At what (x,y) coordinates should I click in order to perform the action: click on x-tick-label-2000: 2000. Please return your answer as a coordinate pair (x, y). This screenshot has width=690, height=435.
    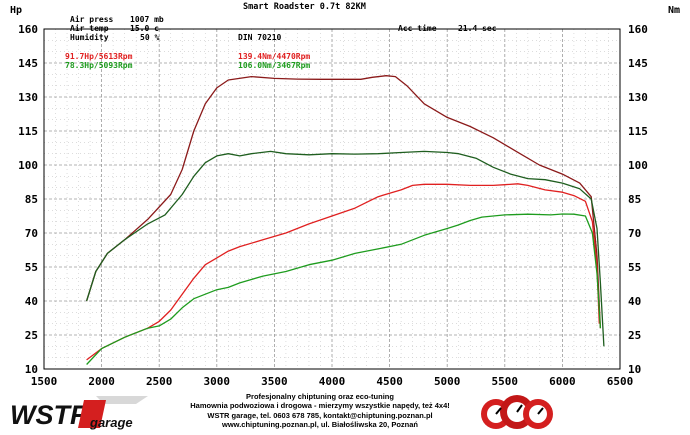
    Looking at the image, I should click on (101, 381).